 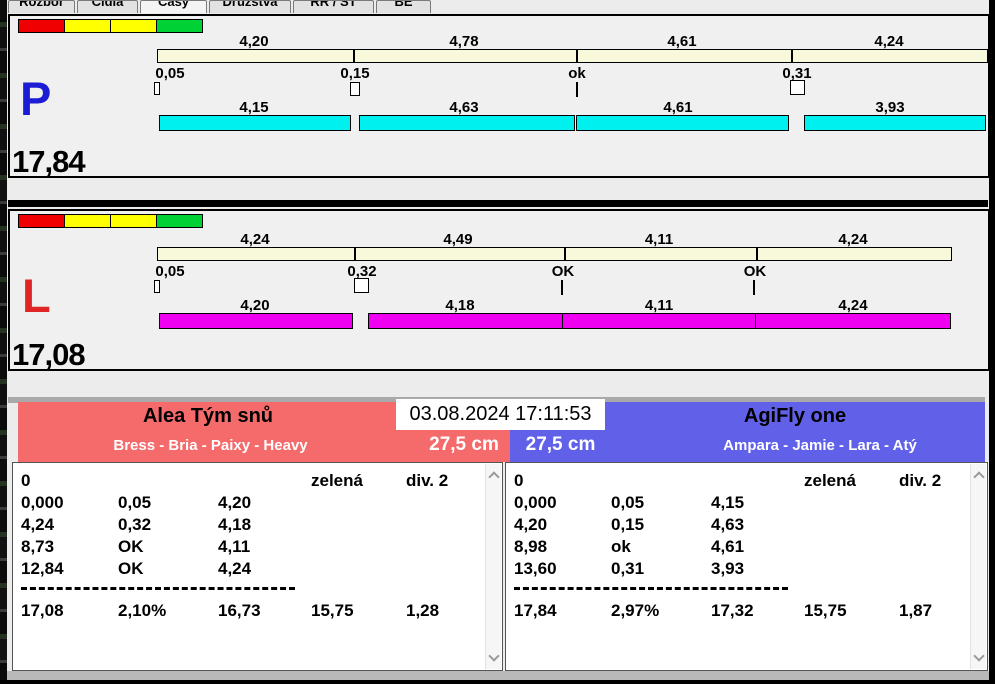 I want to click on exchange-mark: 0,15, so click(x=355, y=73).